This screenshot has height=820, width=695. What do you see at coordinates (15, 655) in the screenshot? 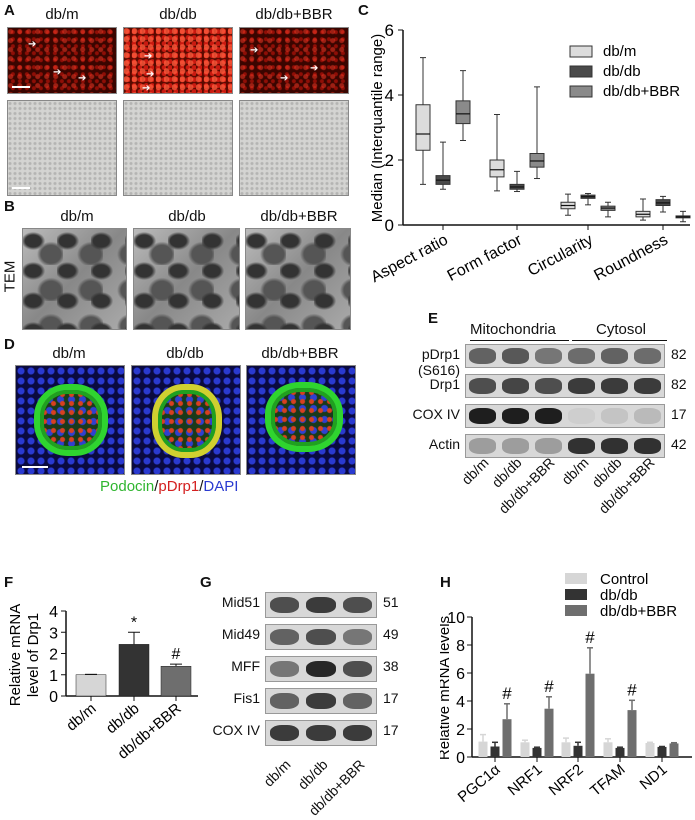
I see `y-axis-label: Relative mRNA` at bounding box center [15, 655].